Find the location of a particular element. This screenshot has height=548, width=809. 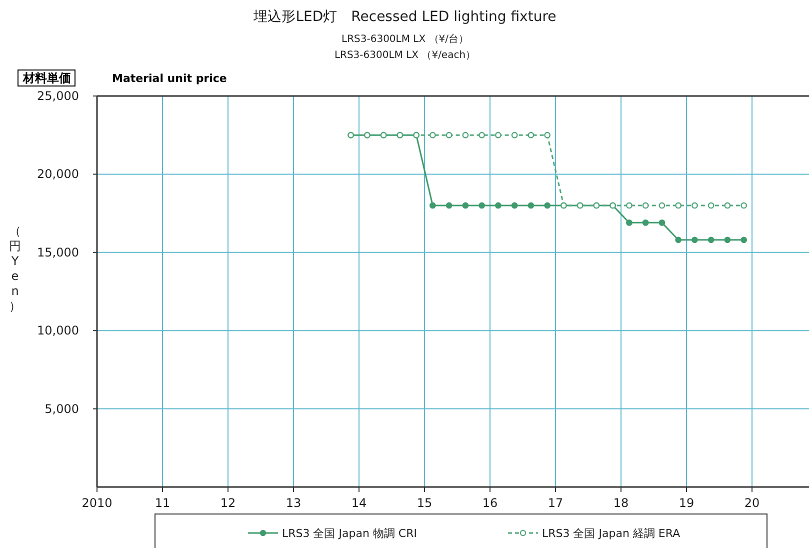

x-tick-label: 13 is located at coordinates (294, 503).